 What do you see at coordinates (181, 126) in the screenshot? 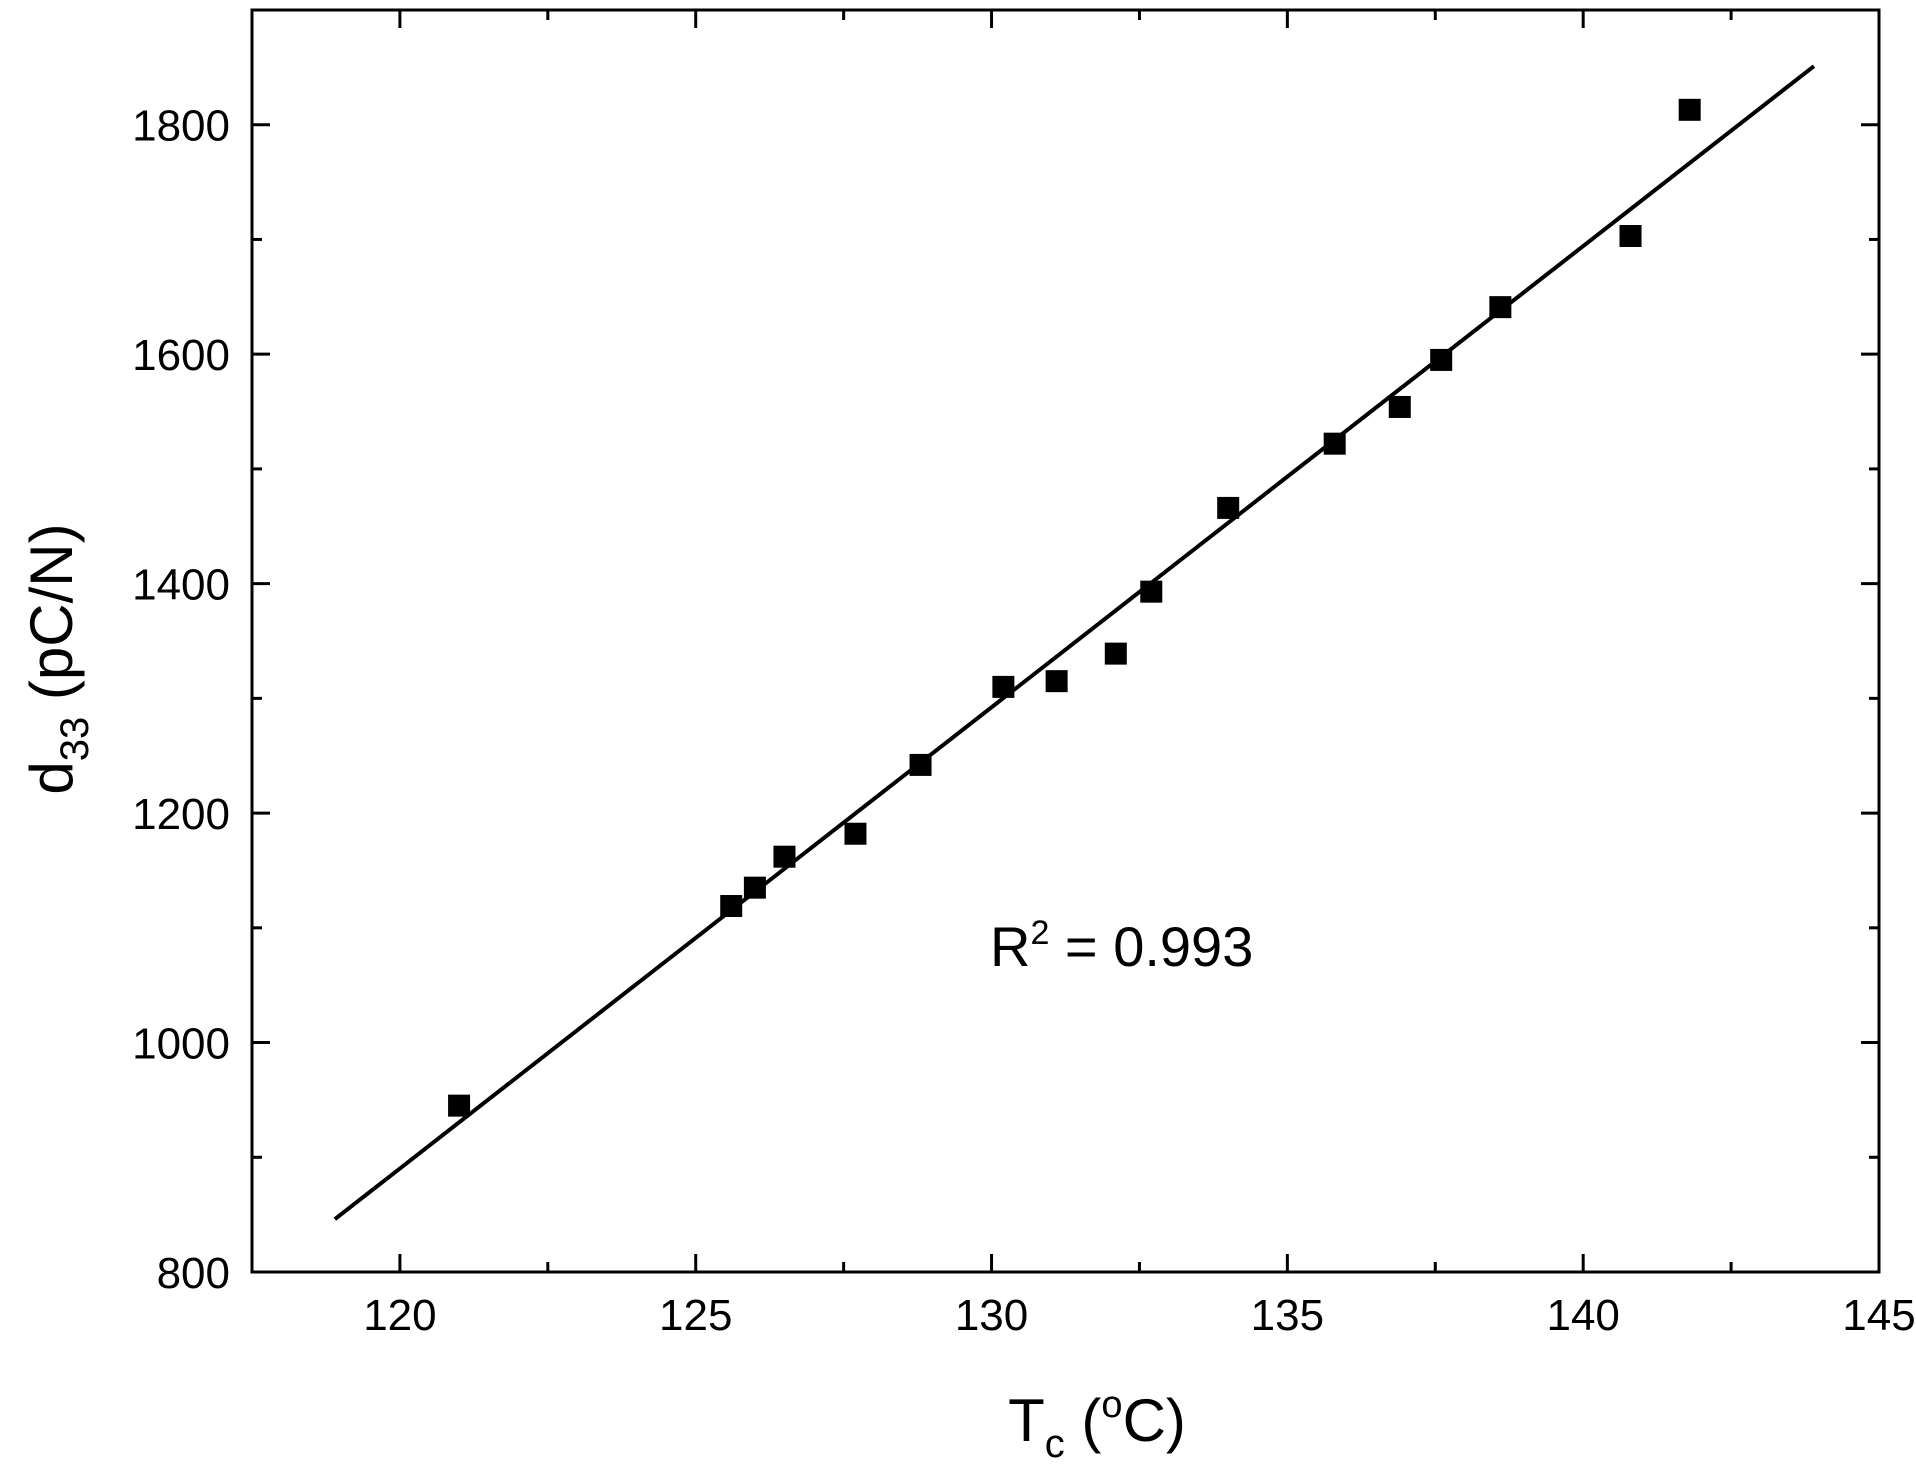
I see `y-tick-label: 1800` at bounding box center [181, 126].